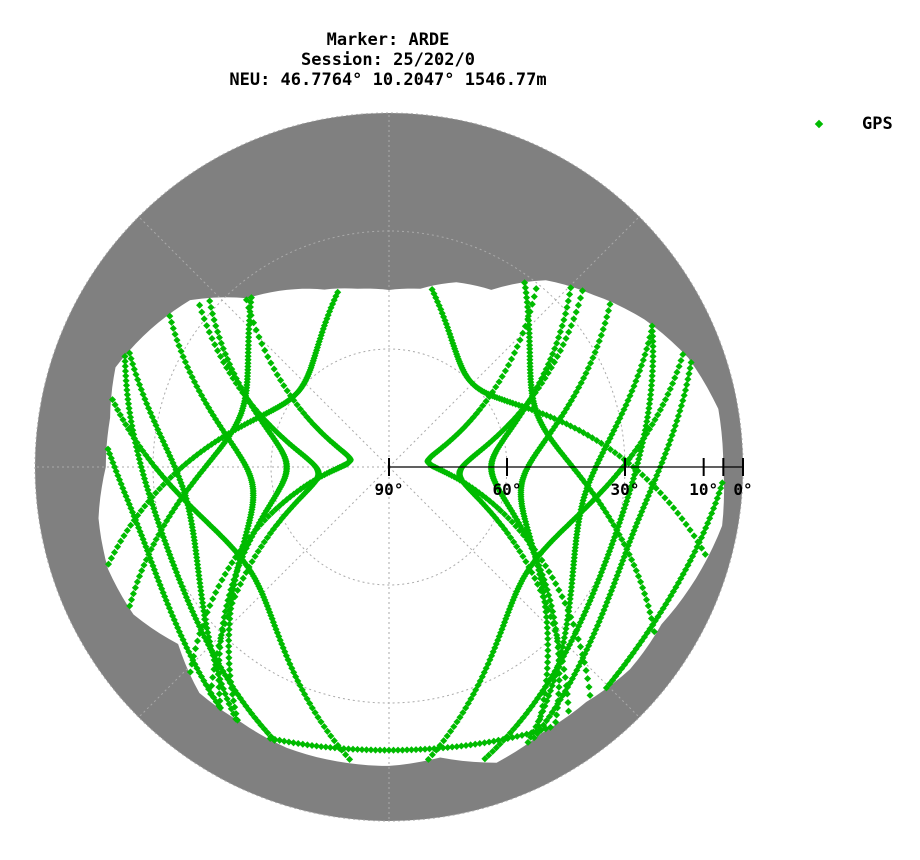 This screenshot has height=860, width=920. Describe the element at coordinates (742, 489) in the screenshot. I see `elevation-tick-label-0: 0°` at that location.